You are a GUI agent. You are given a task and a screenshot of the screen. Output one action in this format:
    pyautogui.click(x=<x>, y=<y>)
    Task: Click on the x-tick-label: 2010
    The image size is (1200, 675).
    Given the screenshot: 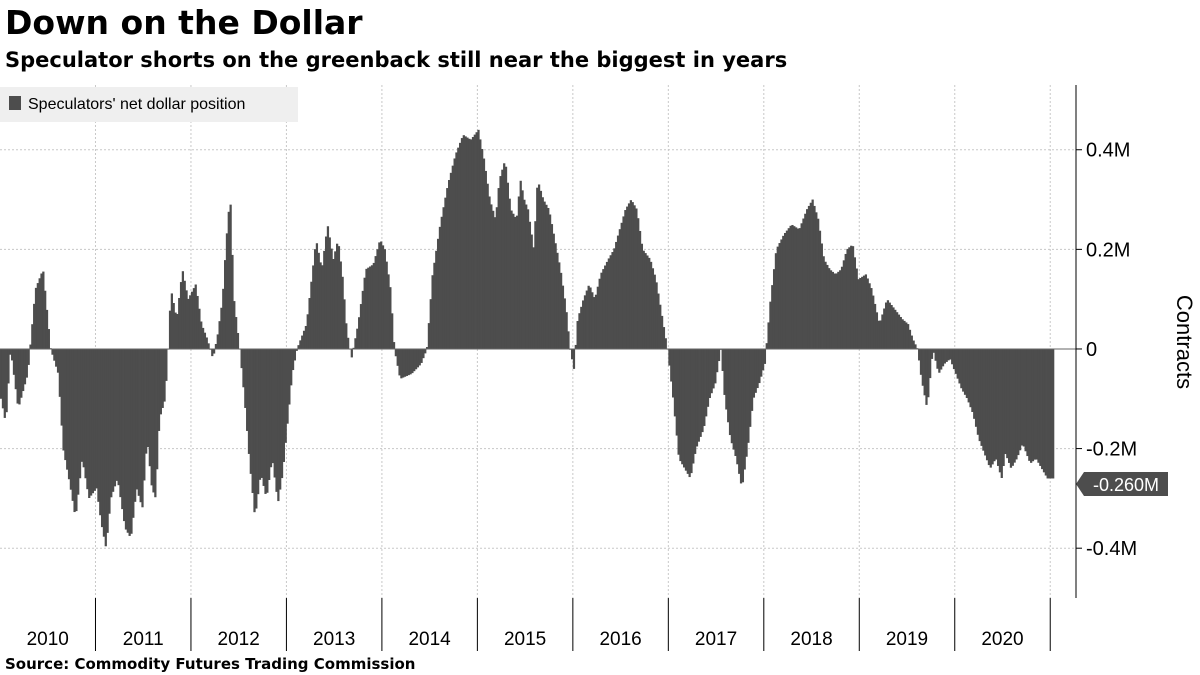 What is the action you would take?
    pyautogui.click(x=48, y=639)
    